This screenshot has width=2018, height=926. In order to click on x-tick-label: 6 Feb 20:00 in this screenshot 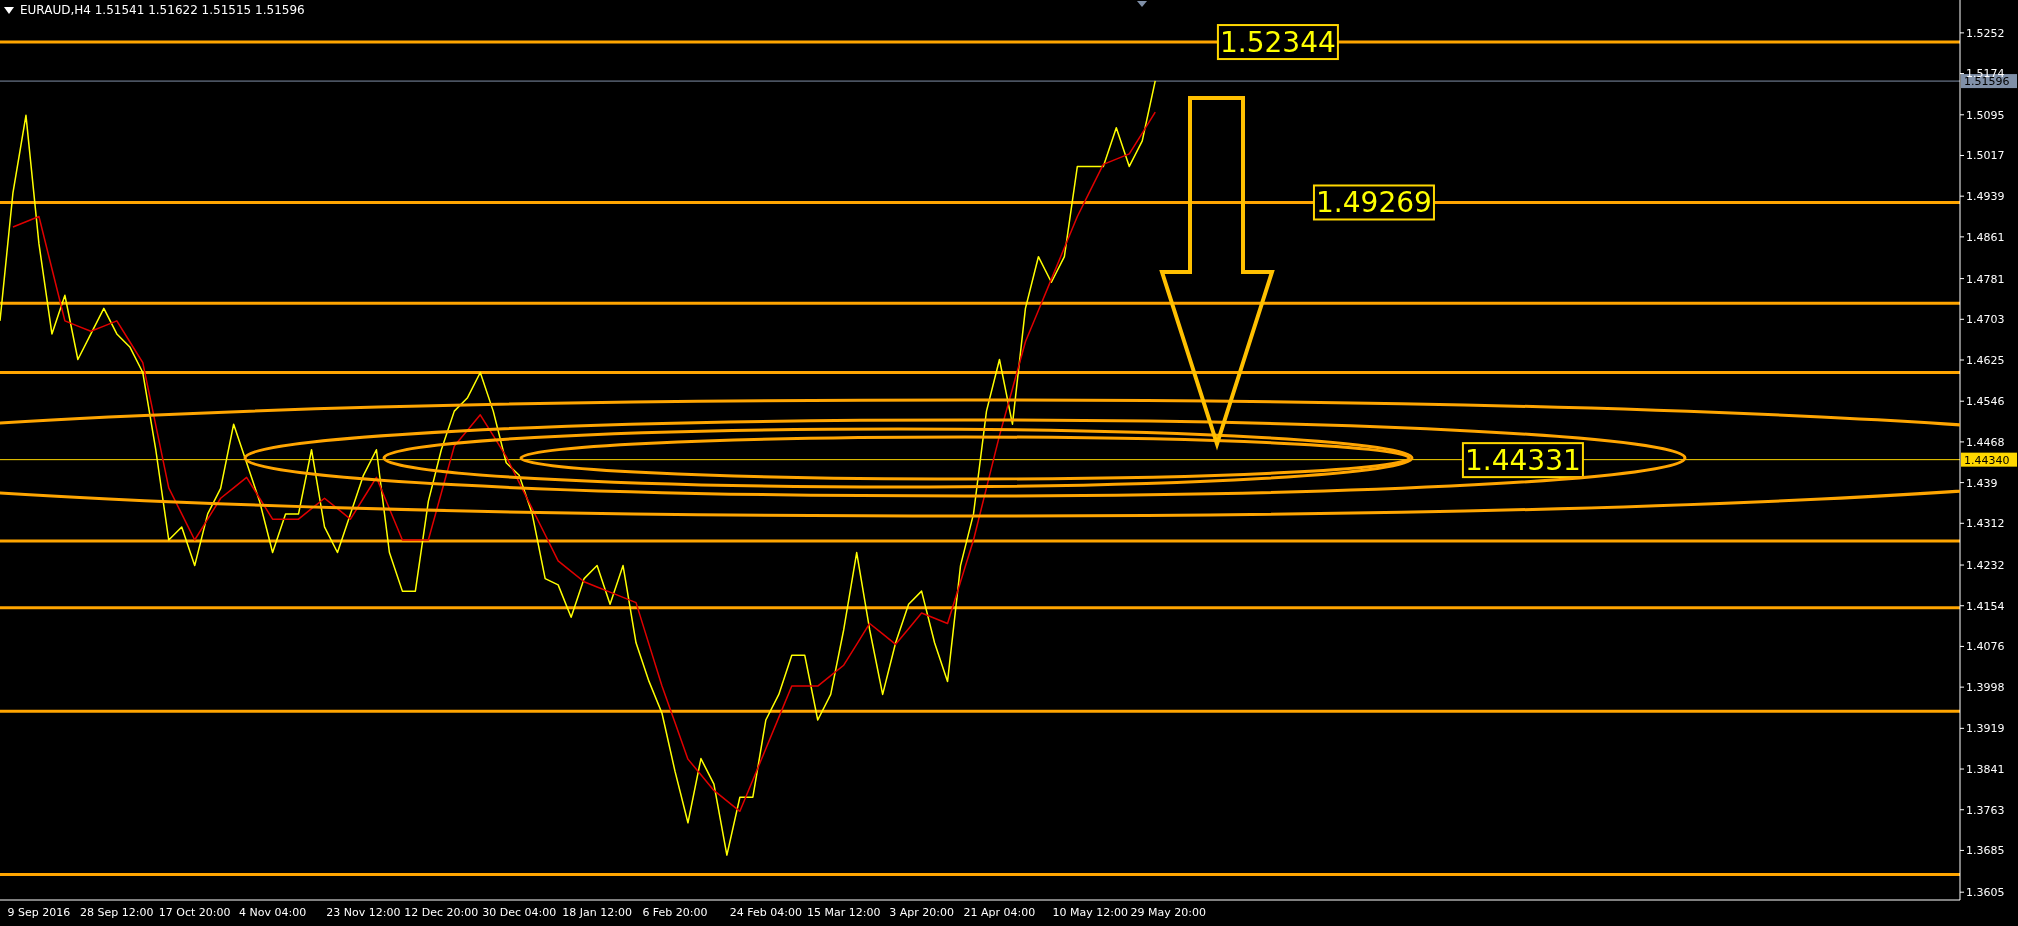, I will do `click(675, 912)`.